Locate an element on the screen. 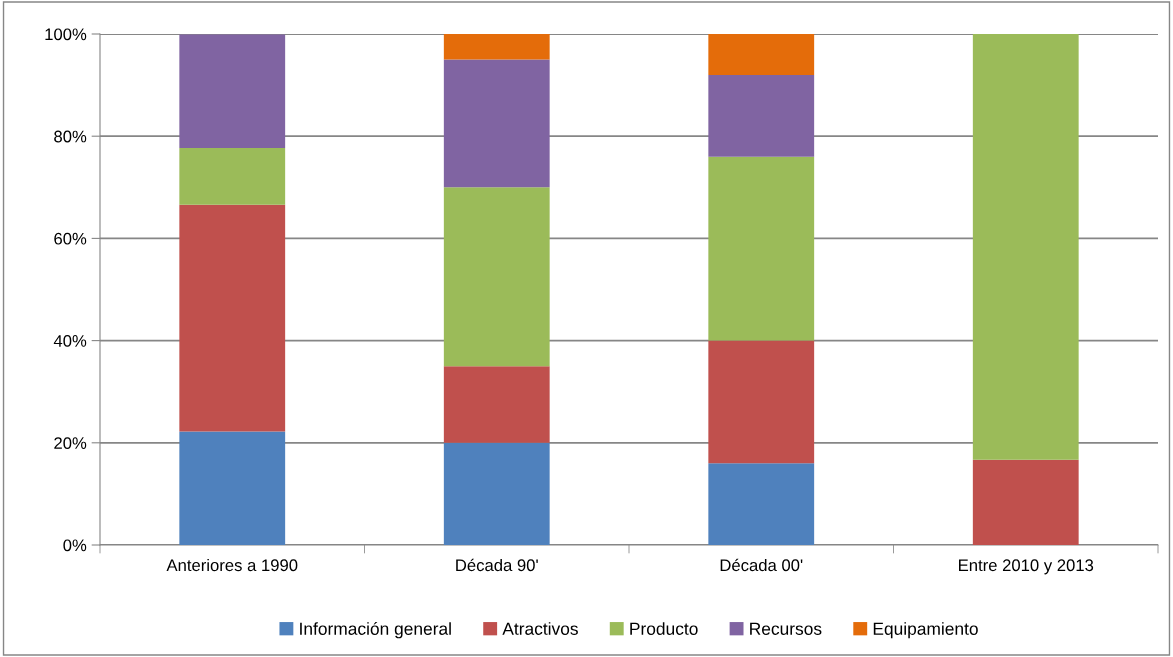 The height and width of the screenshot is (657, 1173). legend-label: Información general is located at coordinates (375, 630).